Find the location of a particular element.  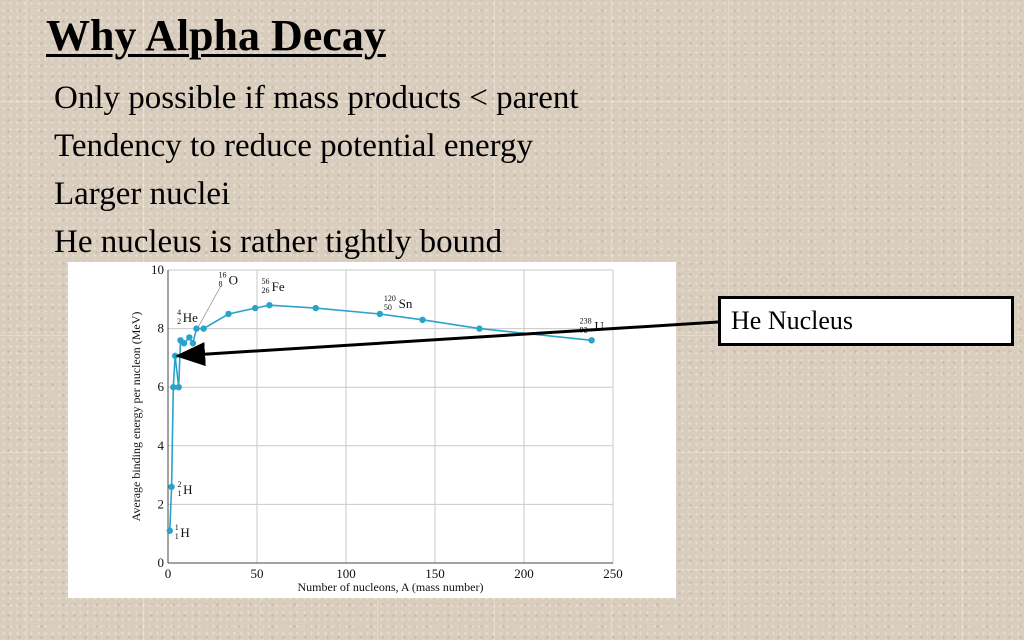

y-tick-label: 4 is located at coordinates (161, 445).